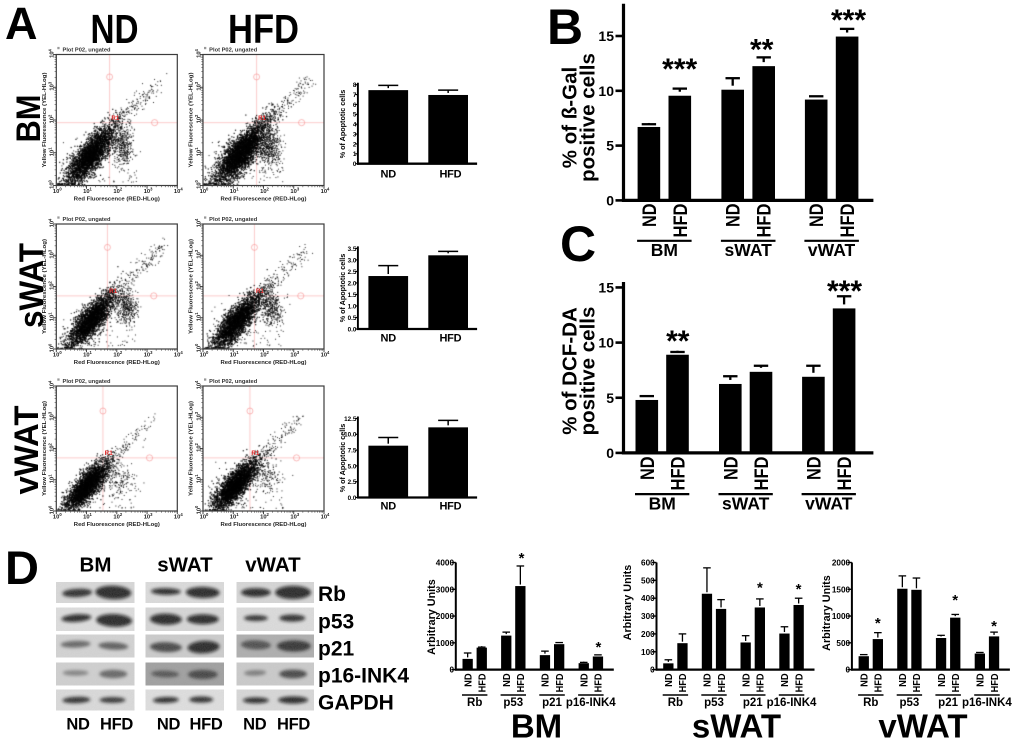  What do you see at coordinates (352, 295) in the screenshot?
I see `svg-text: 1.5` at bounding box center [352, 295].